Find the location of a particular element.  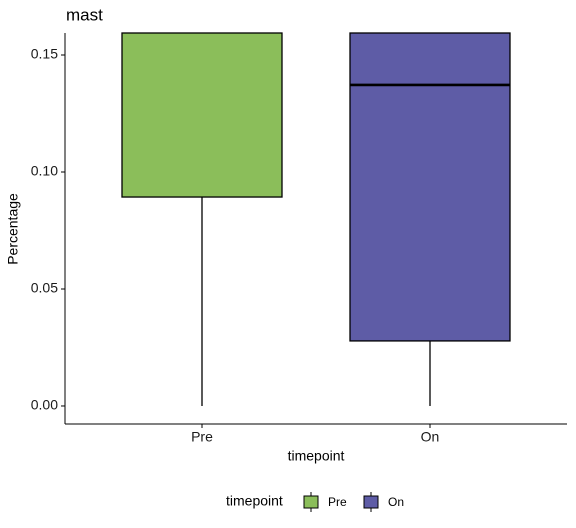

y-tick-label: 0.10 is located at coordinates (44, 171).